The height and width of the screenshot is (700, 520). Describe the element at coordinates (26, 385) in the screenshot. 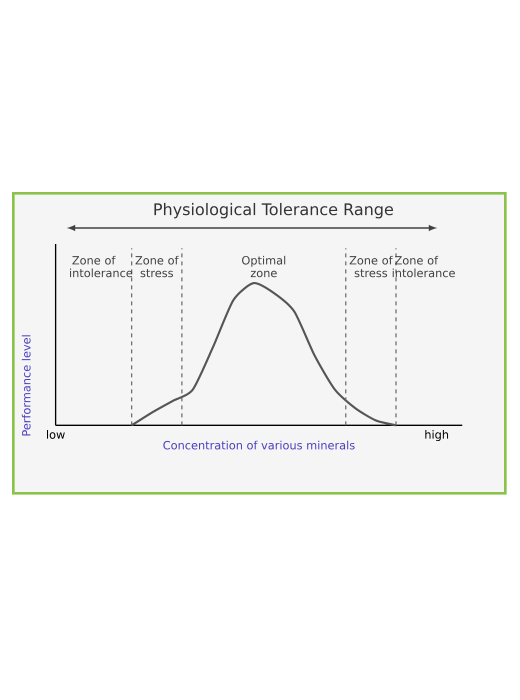

I see `y-axis-title: Performance level` at that location.